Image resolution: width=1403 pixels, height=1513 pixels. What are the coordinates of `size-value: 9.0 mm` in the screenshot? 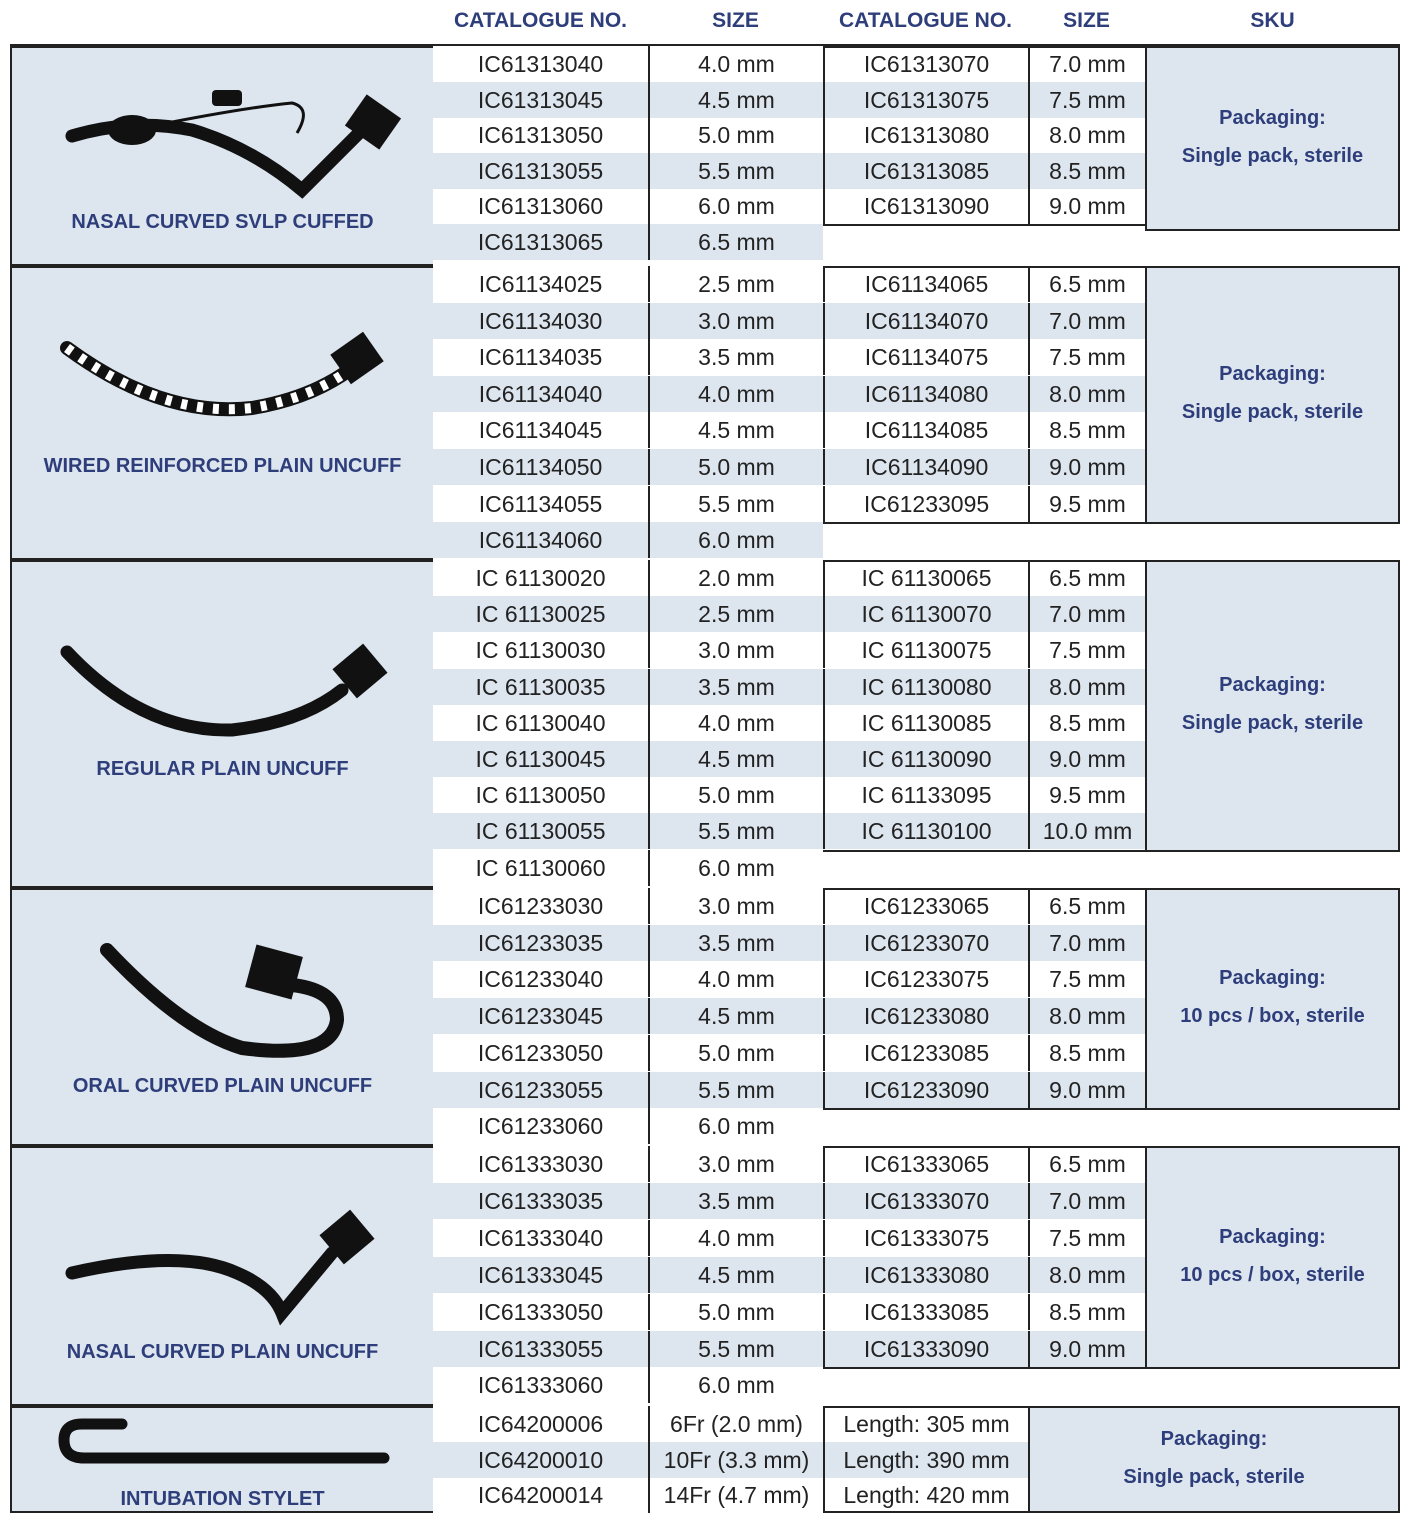 It's located at (1086, 1089).